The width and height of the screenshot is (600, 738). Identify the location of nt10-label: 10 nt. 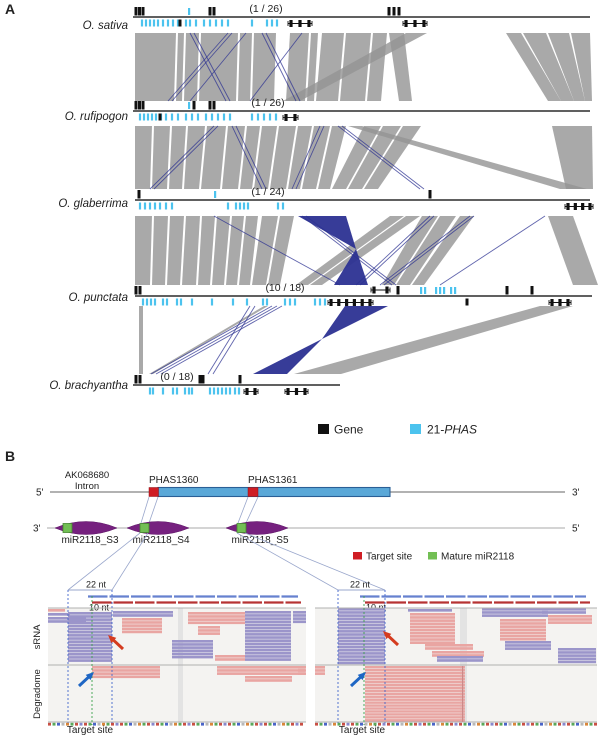
(376, 608).